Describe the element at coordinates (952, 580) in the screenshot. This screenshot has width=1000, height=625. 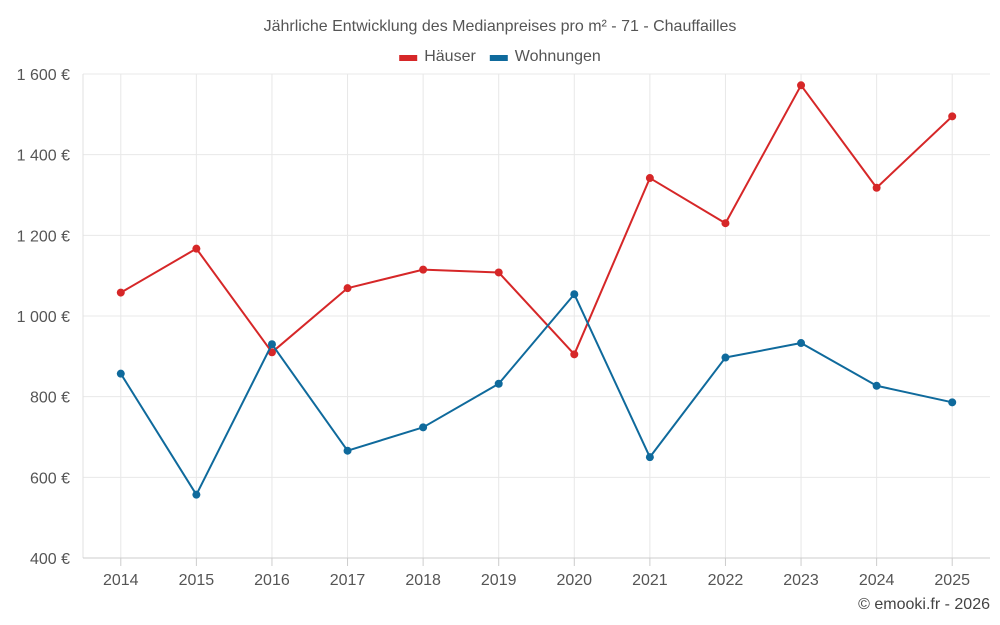
I see `x-tick-label: 2025` at that location.